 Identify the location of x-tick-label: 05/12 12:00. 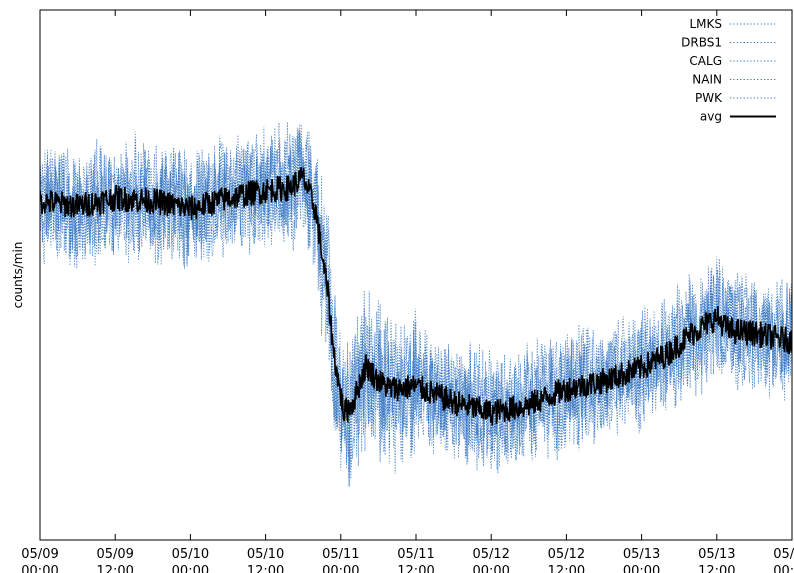
(566, 560).